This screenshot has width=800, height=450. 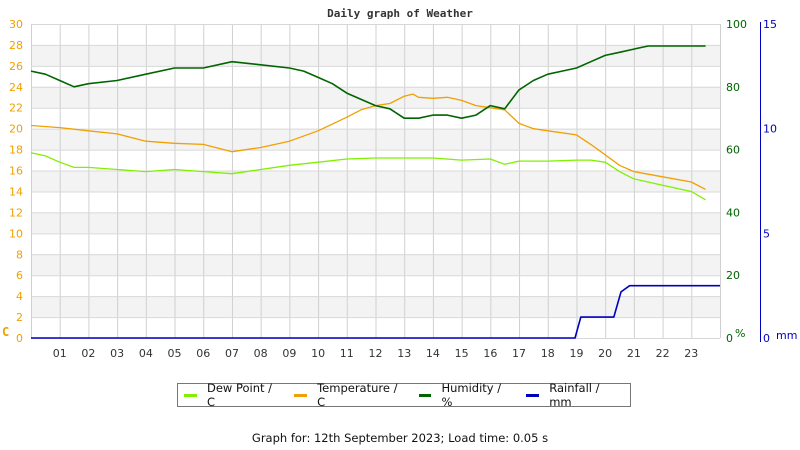 I want to click on svg-text: 30, so click(x=16, y=24).